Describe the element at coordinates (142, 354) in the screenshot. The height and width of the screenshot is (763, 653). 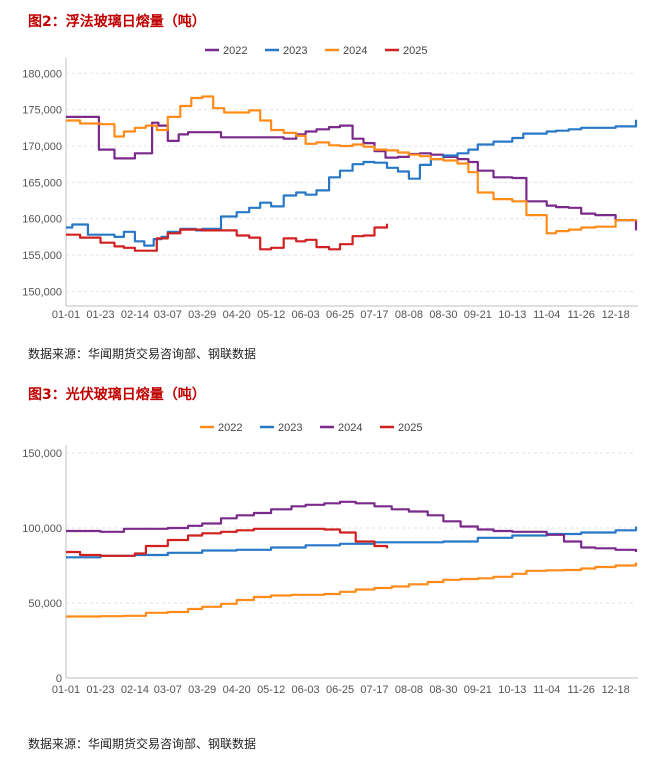
I see `figure-2-source: 数据来源：华闻期货交易咨询部、钢联数据` at that location.